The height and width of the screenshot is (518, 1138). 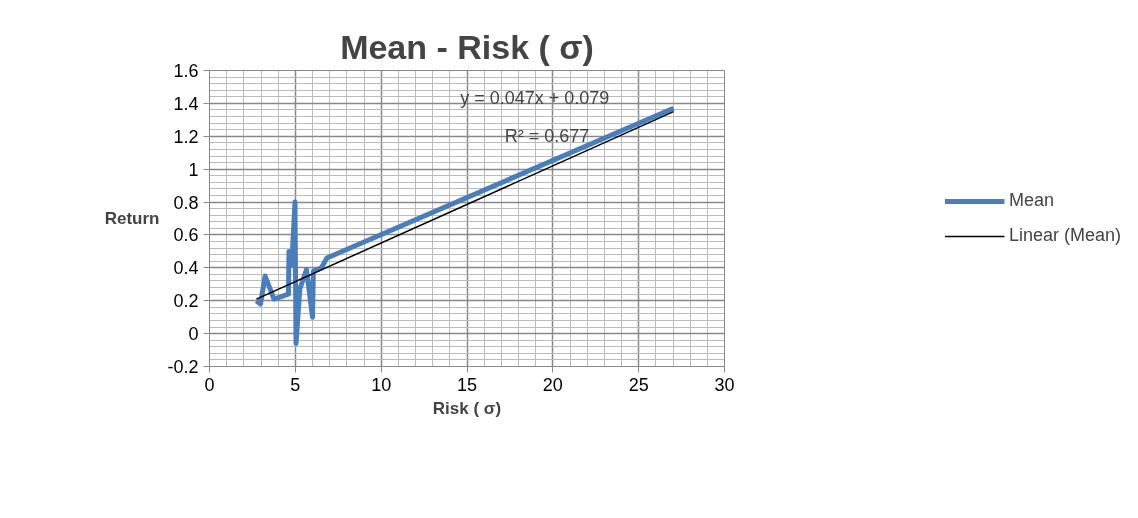 I want to click on legend-label: Linear (Mean), so click(x=1065, y=235).